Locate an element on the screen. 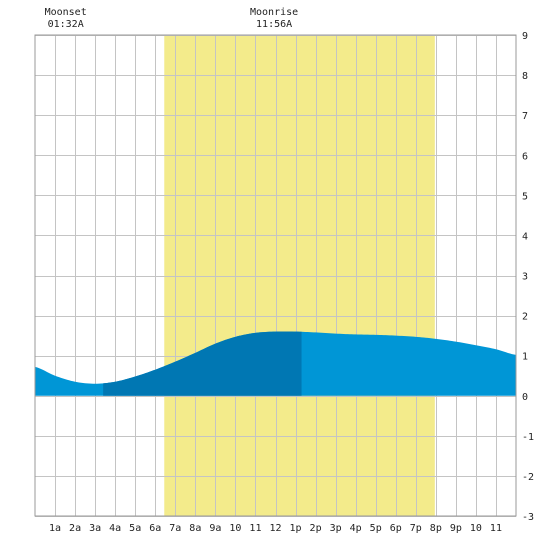  x-tick-label: 7p is located at coordinates (416, 528).